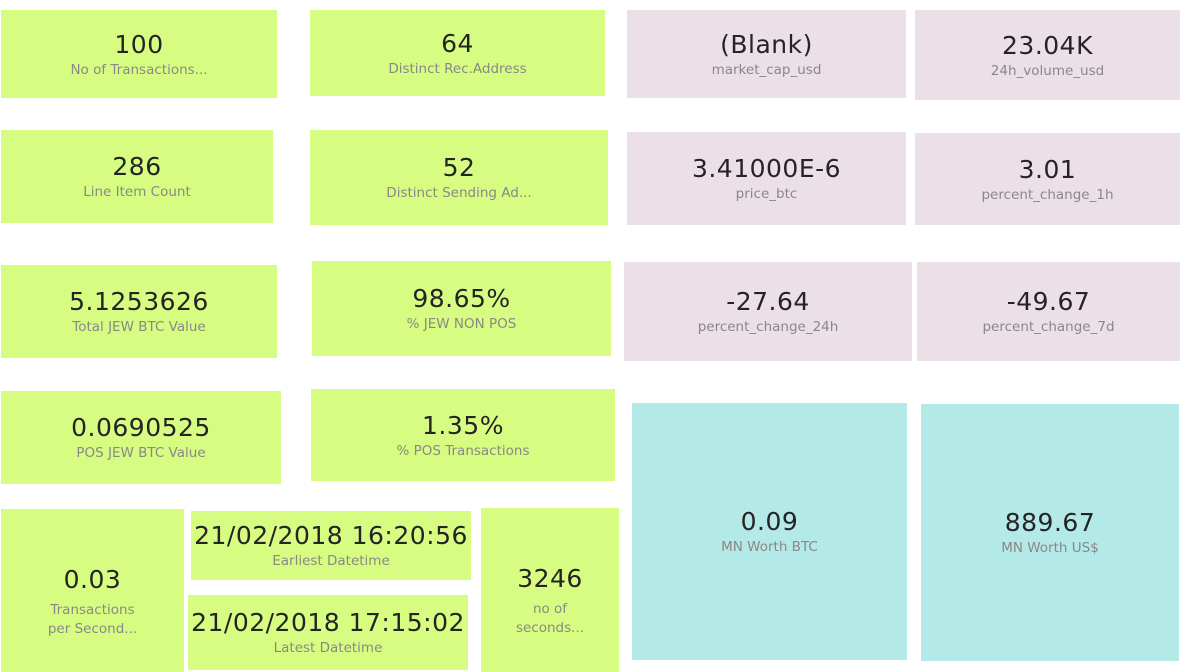 The width and height of the screenshot is (1181, 672). Describe the element at coordinates (137, 192) in the screenshot. I see `card-label: Line Item Count` at that location.